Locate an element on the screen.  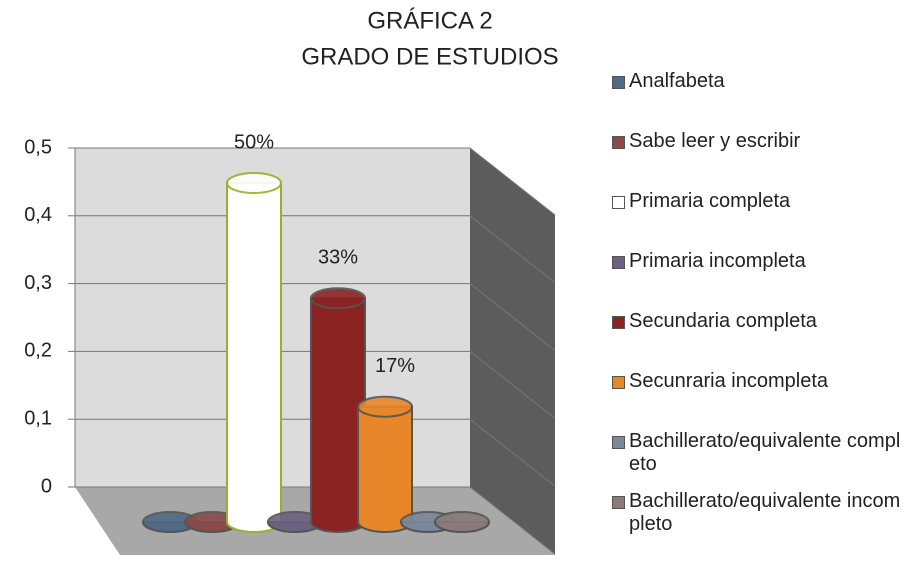
y-tick-label: 0,2 is located at coordinates (38, 351).